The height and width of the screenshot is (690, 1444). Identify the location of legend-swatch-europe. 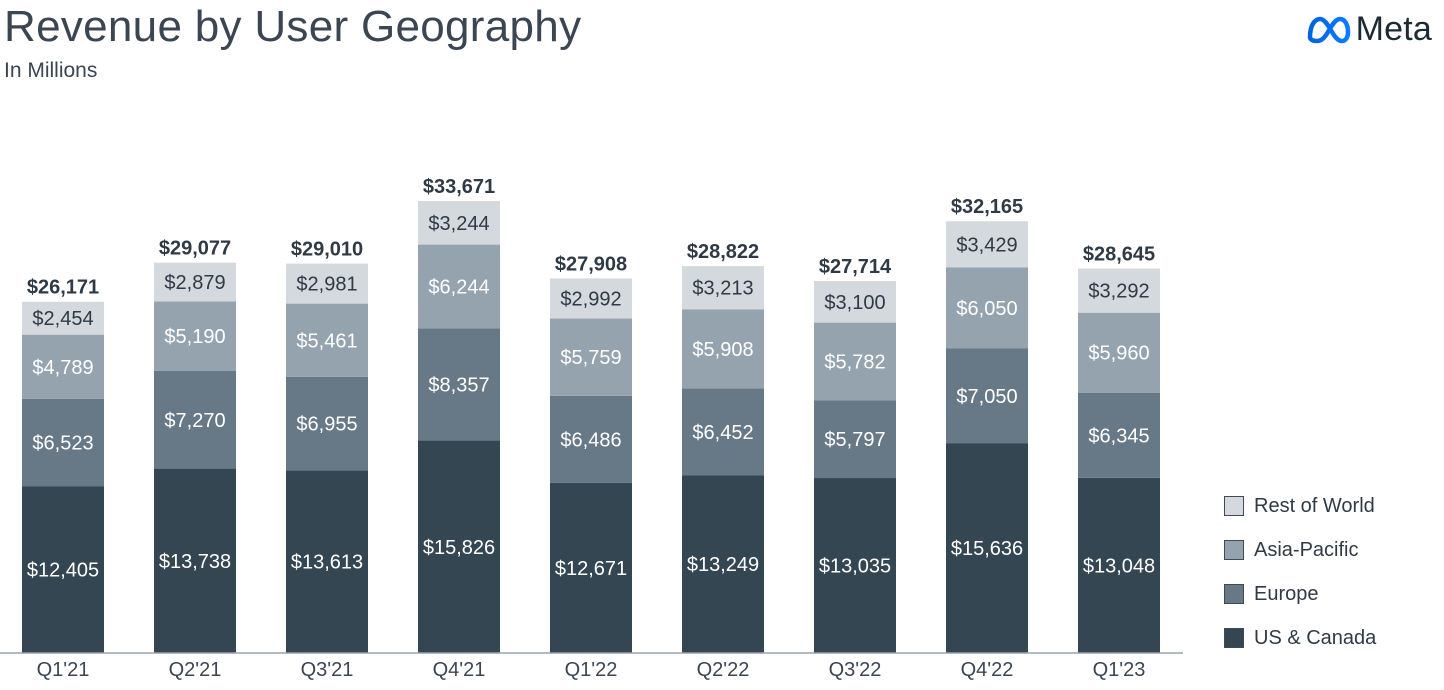
(1234, 594).